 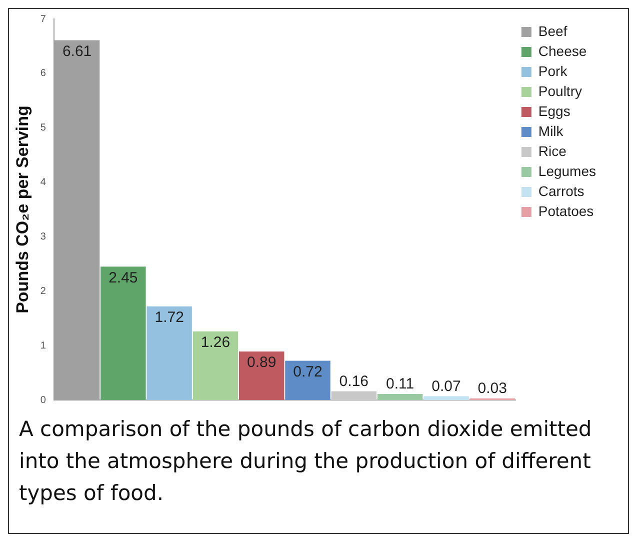 What do you see at coordinates (307, 371) in the screenshot?
I see `data-label: 0.72` at bounding box center [307, 371].